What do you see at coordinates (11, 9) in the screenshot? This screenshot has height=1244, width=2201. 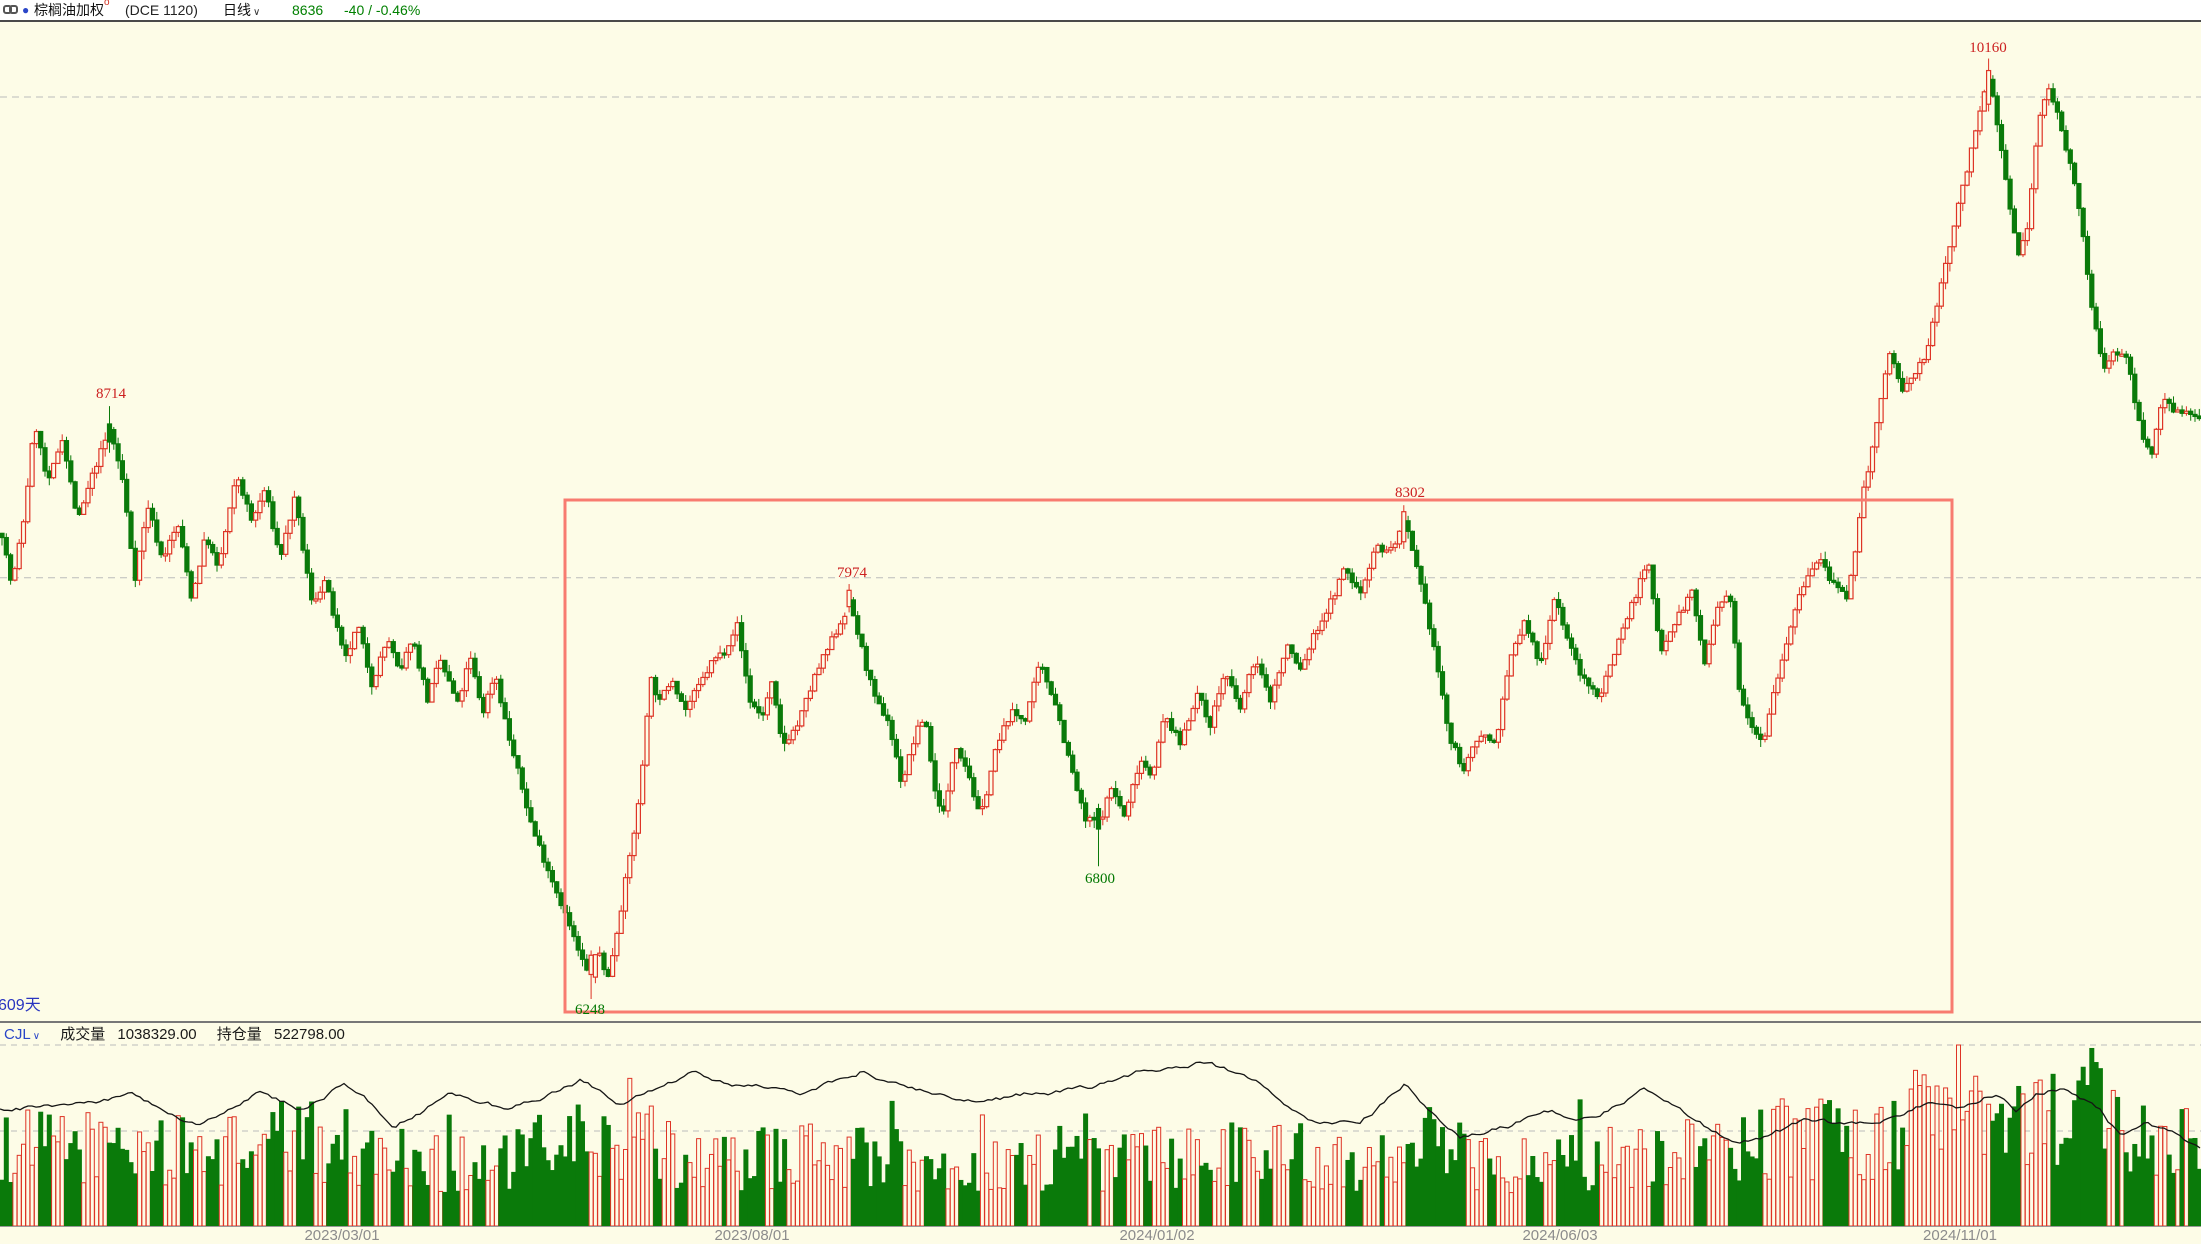 I see `link-icon` at bounding box center [11, 9].